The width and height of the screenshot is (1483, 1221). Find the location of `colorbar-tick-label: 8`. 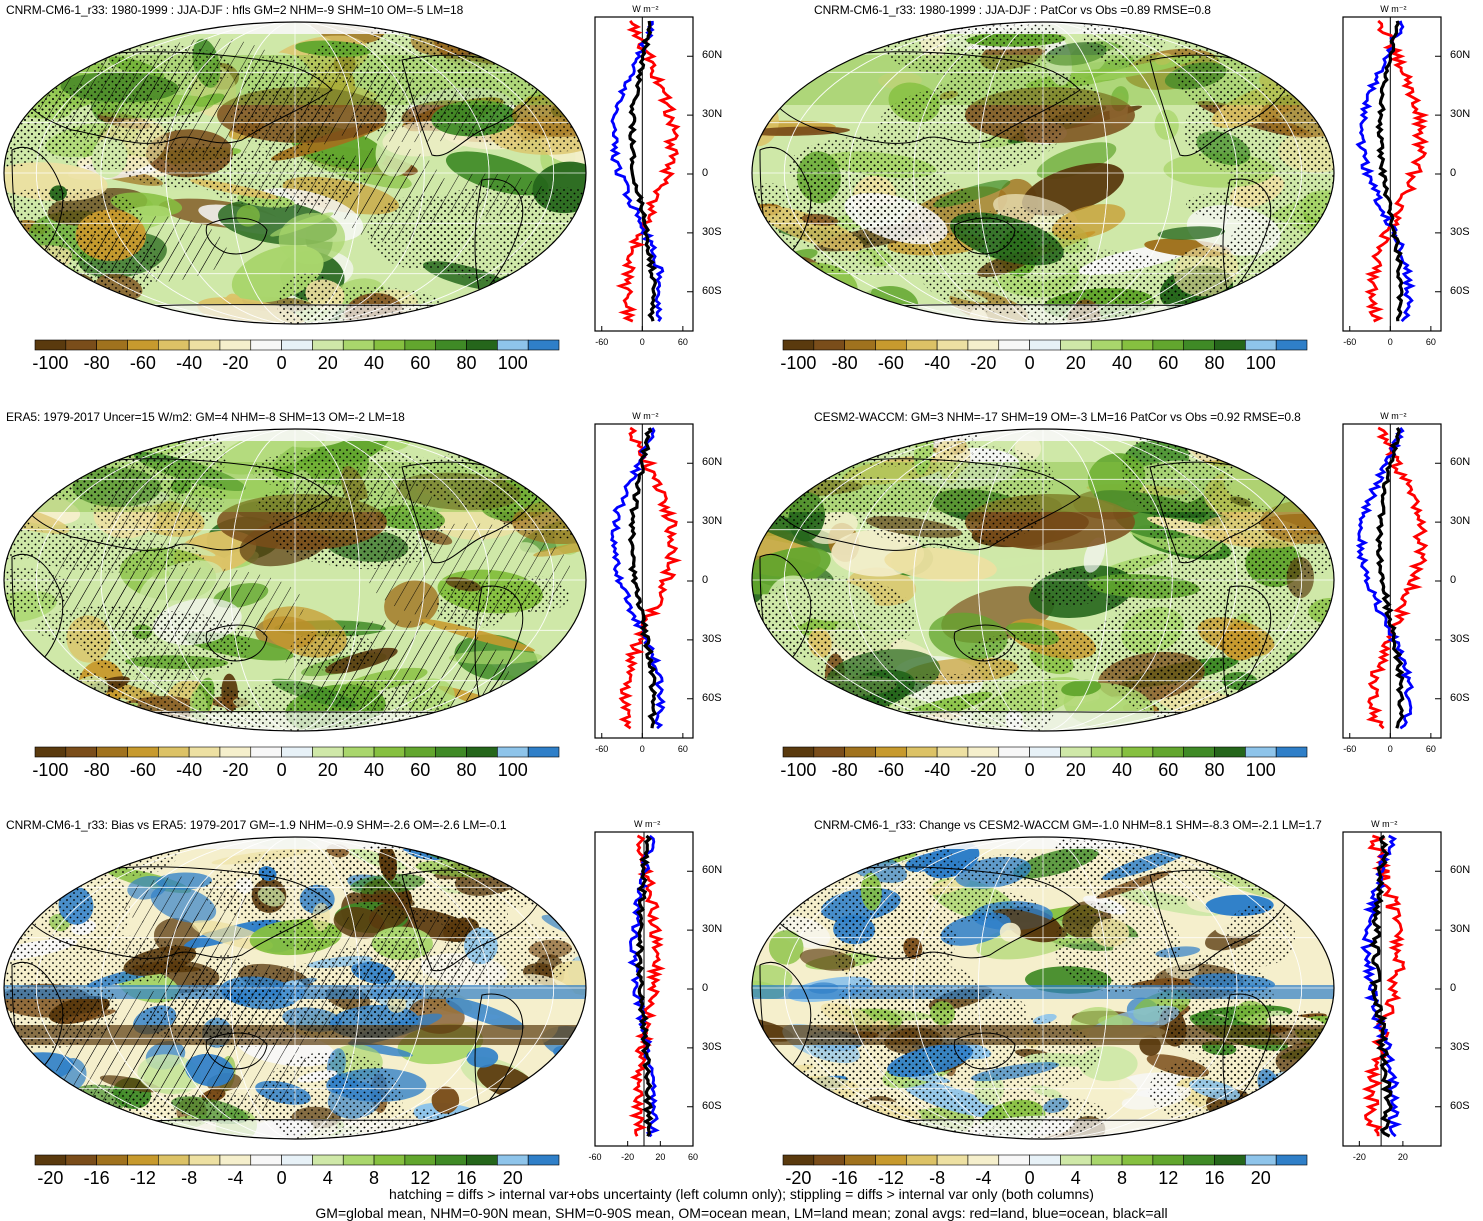

colorbar-tick-label: 8 is located at coordinates (374, 1178).